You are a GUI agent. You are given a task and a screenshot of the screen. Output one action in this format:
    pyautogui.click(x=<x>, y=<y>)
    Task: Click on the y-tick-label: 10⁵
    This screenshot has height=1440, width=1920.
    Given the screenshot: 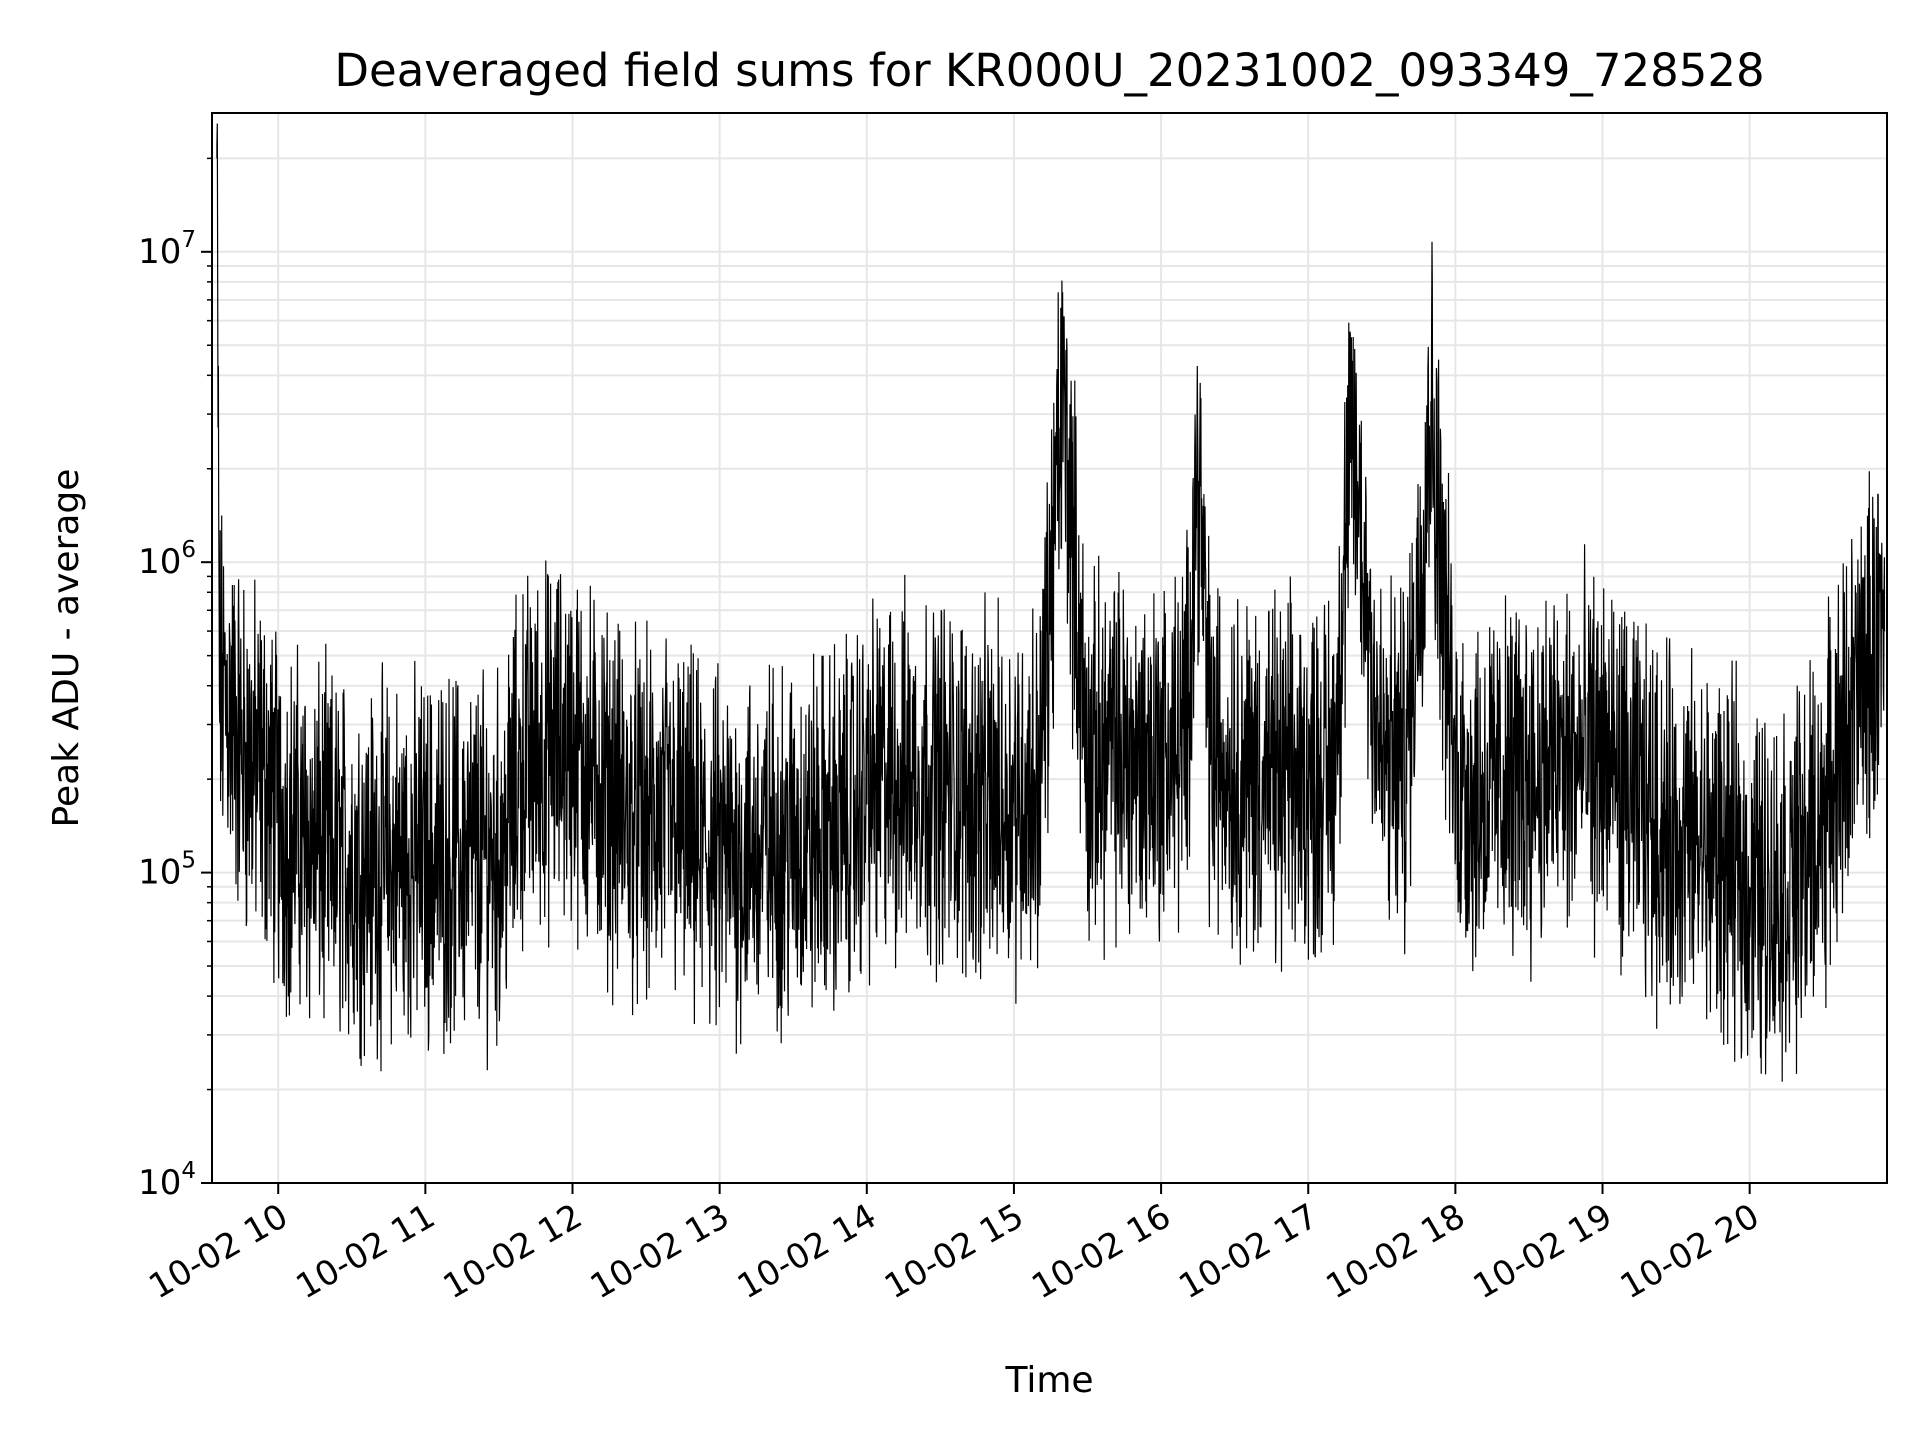 What is the action you would take?
    pyautogui.click(x=167, y=870)
    